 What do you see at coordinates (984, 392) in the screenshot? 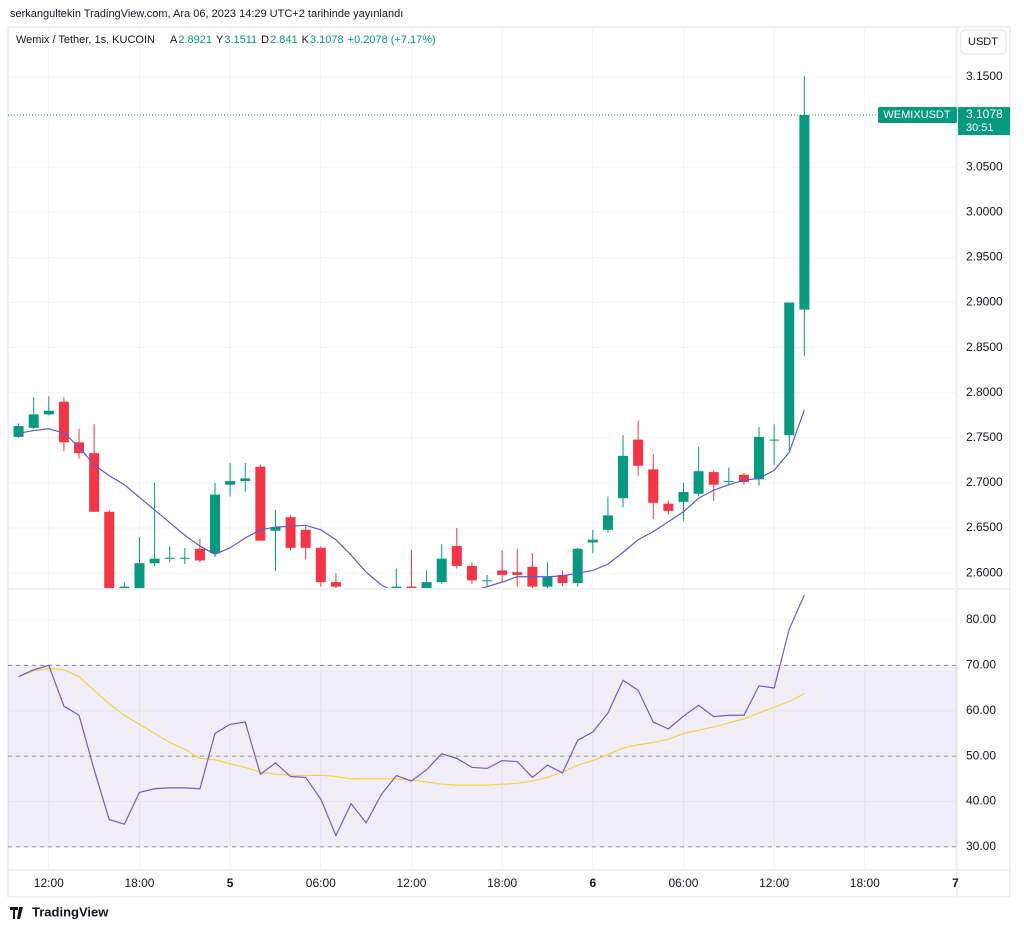
I see `y-tick-label: 2.8000` at bounding box center [984, 392].